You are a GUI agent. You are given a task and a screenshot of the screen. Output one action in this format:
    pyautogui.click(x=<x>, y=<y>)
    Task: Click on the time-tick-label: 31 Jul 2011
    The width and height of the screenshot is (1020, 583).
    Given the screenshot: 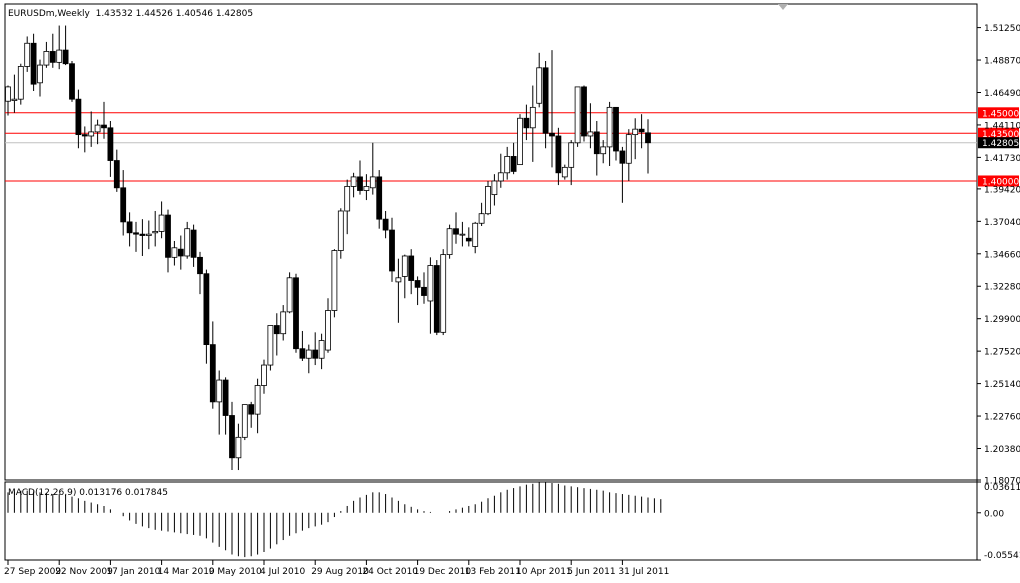 What is the action you would take?
    pyautogui.click(x=643, y=572)
    